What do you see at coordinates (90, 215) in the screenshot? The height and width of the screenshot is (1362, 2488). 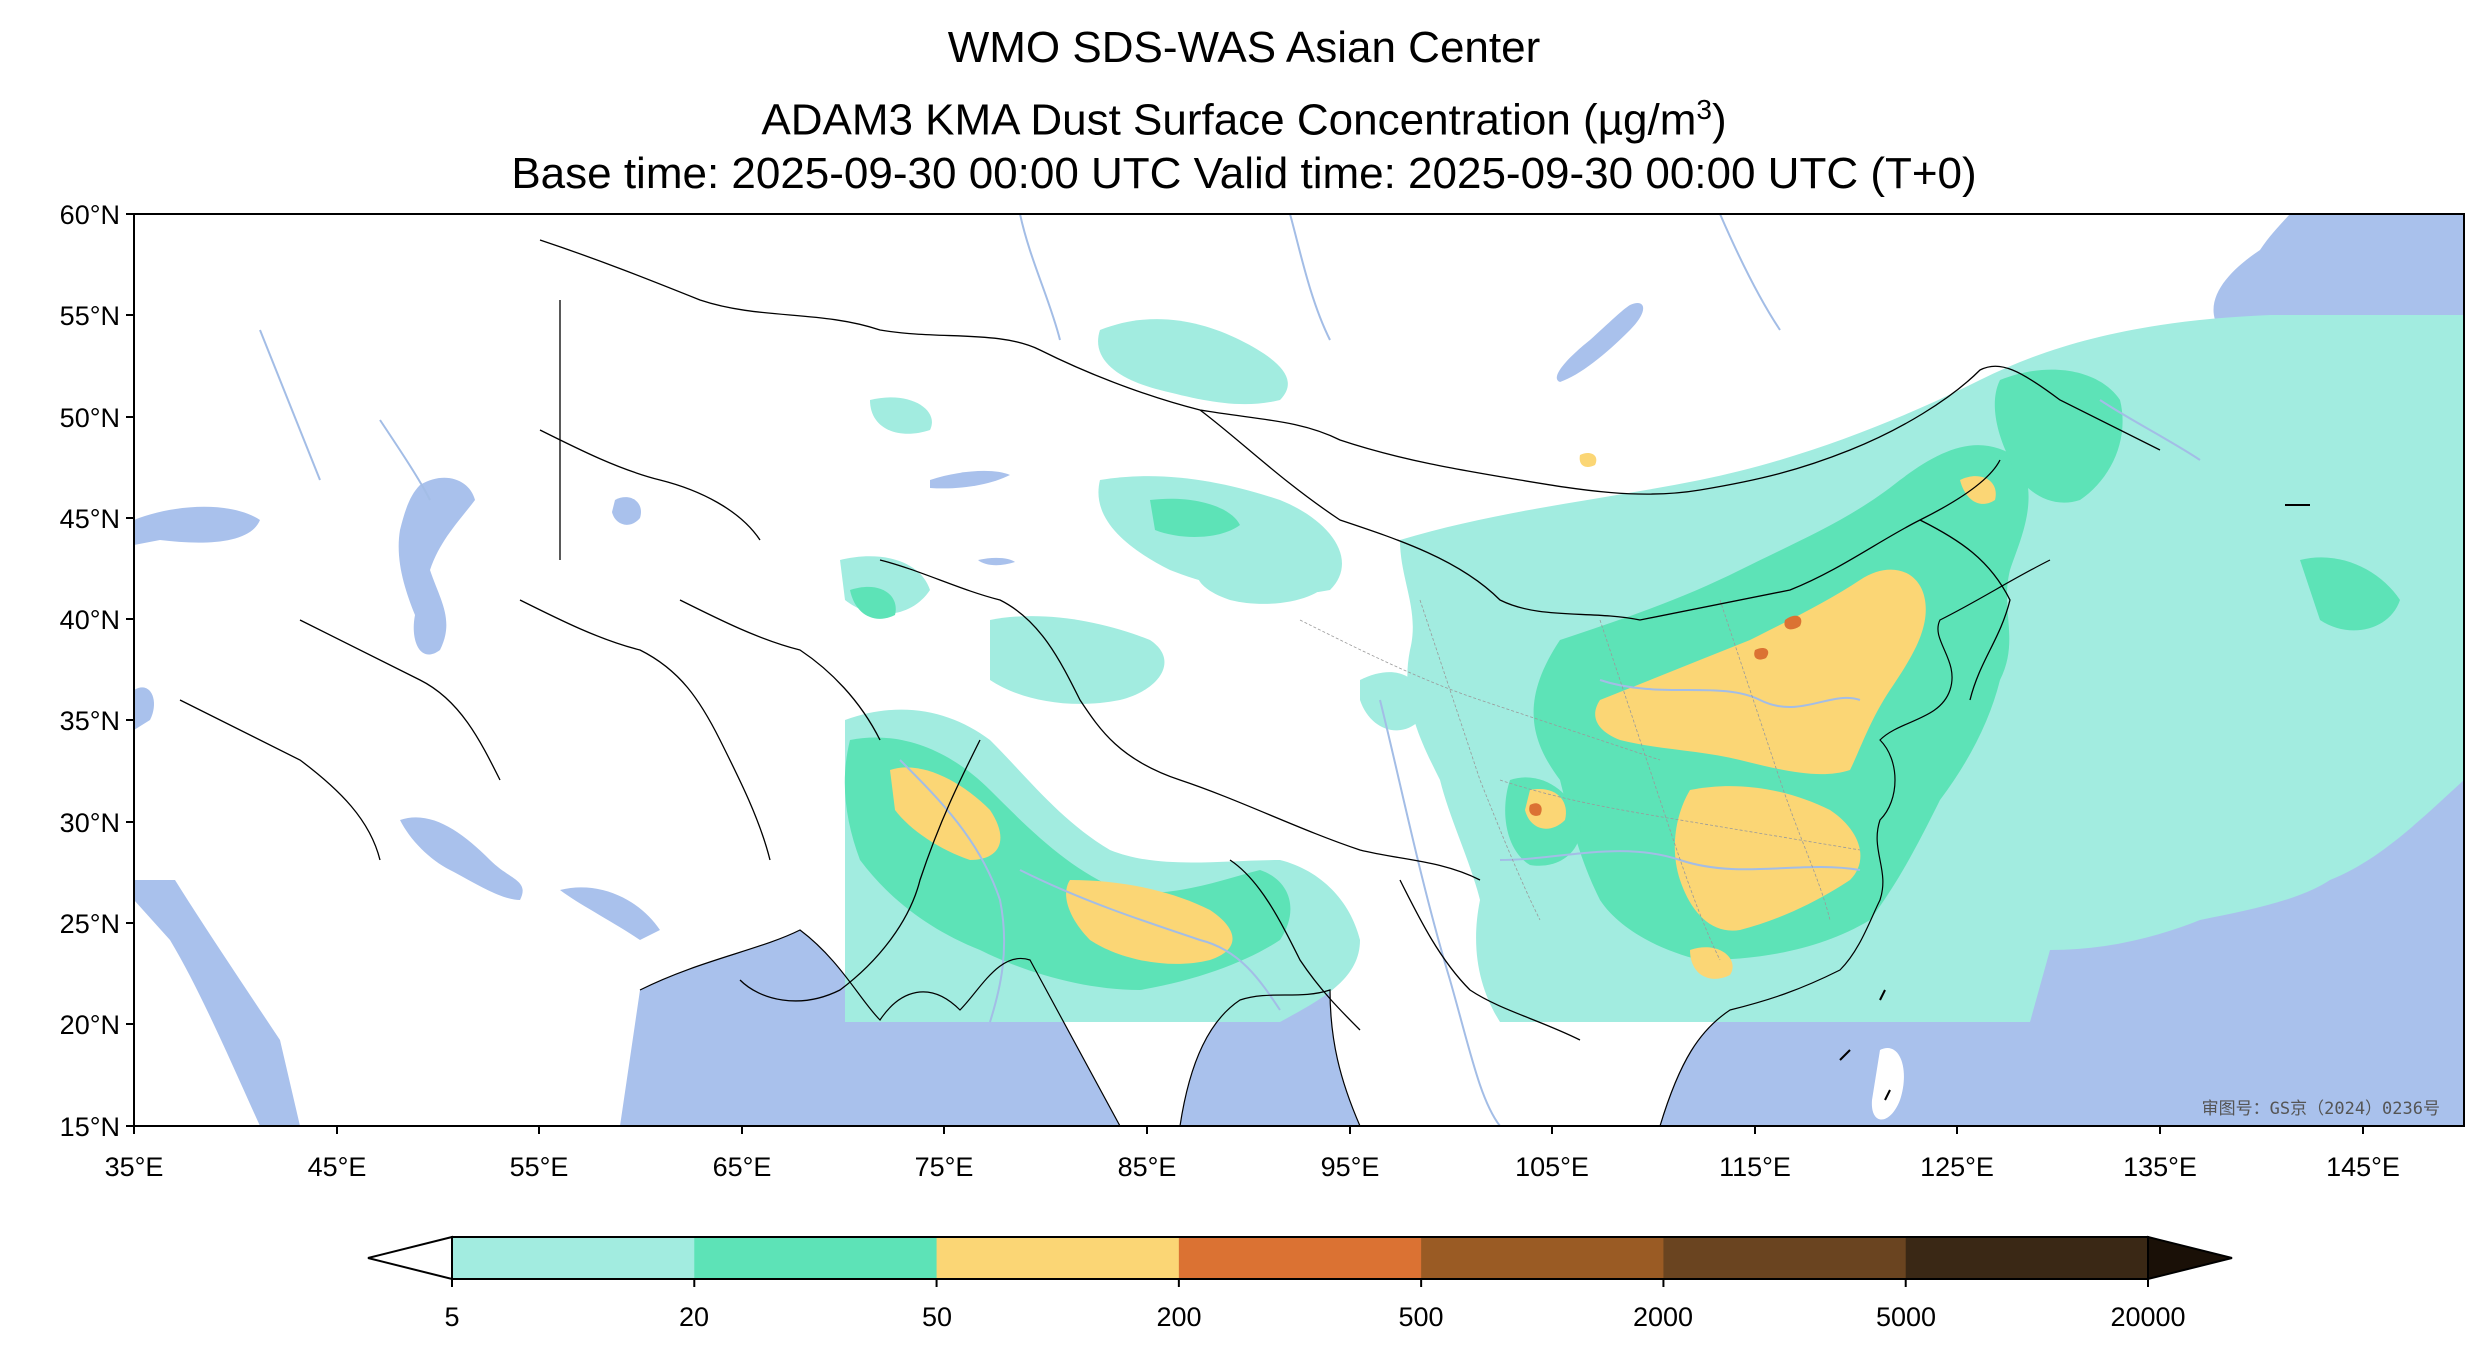 I see `lat-label-60: 60°N` at bounding box center [90, 215].